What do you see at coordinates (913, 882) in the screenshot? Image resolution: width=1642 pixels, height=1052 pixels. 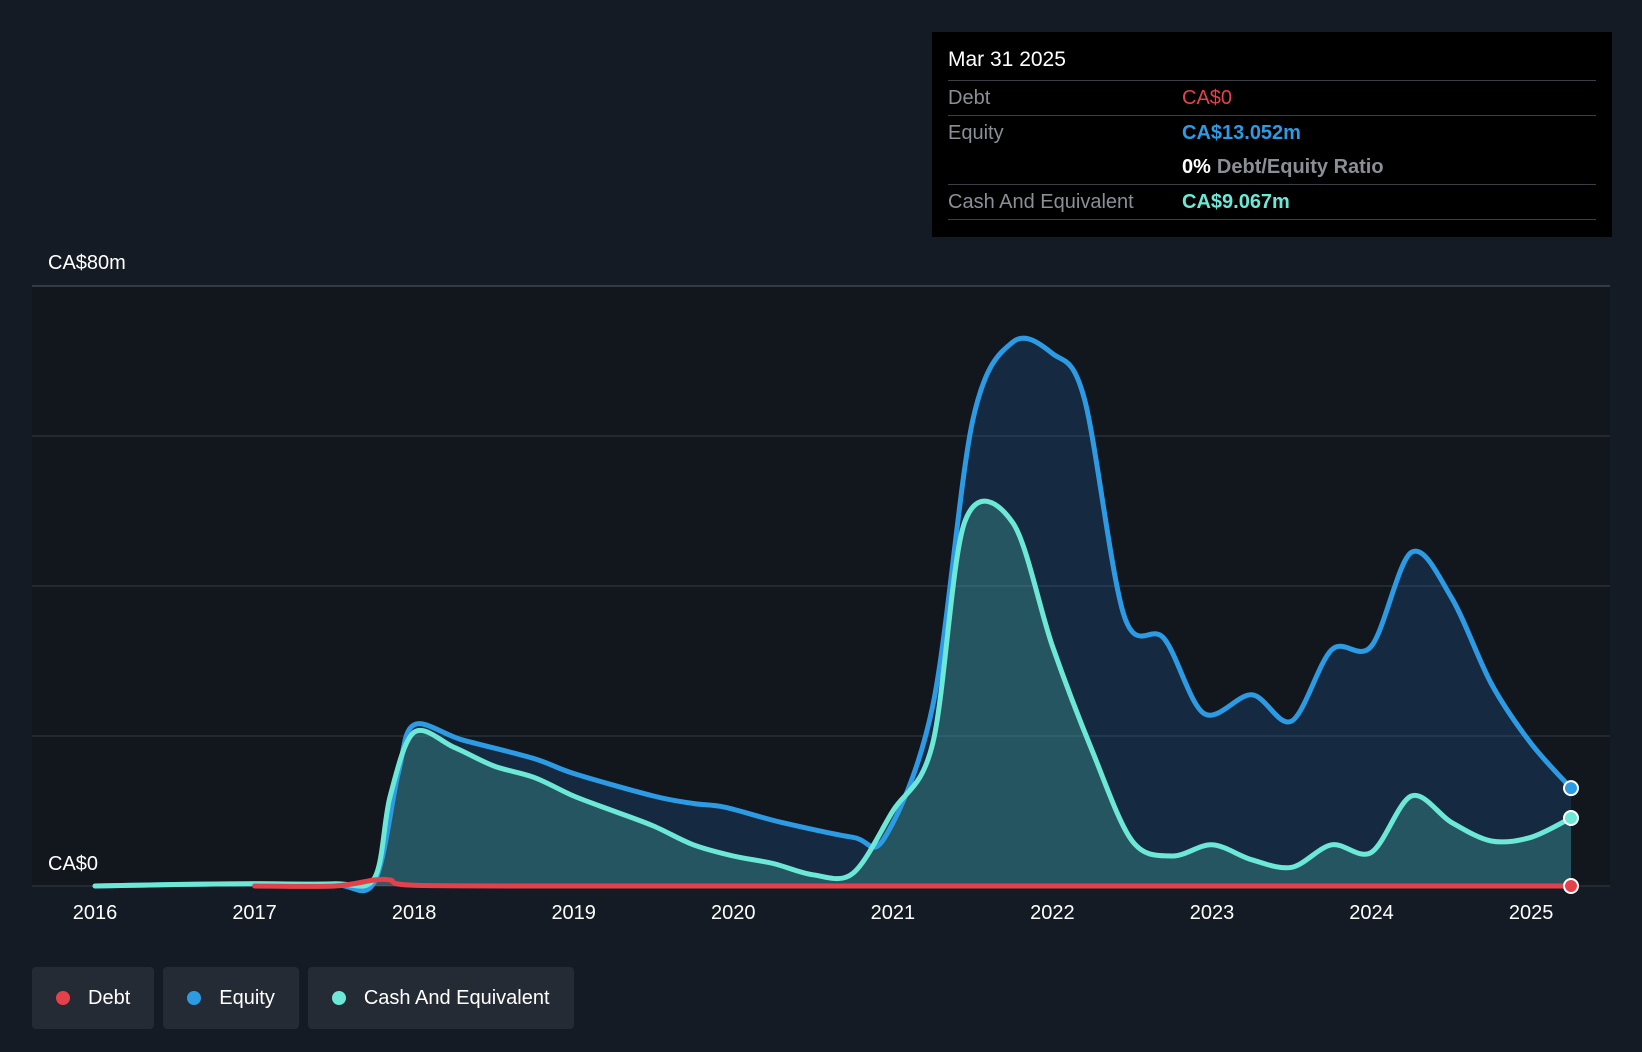 I see `debt-line` at bounding box center [913, 882].